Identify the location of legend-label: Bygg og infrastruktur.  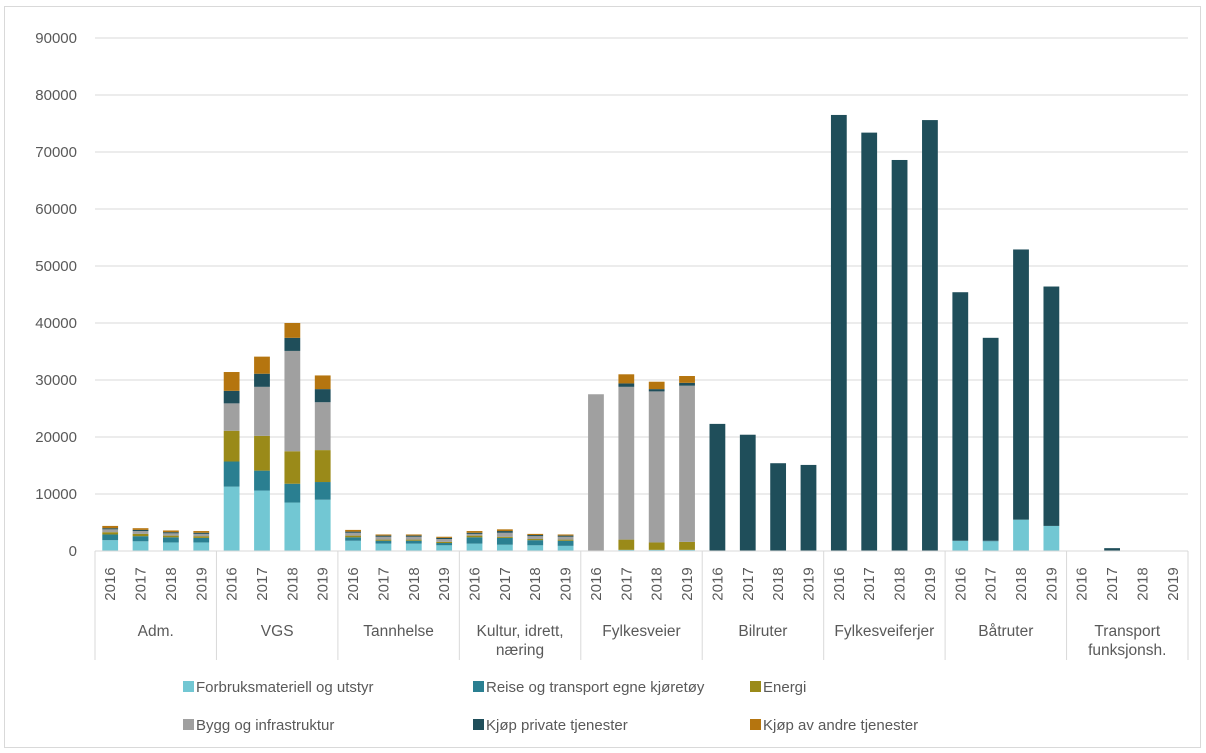
(265, 725).